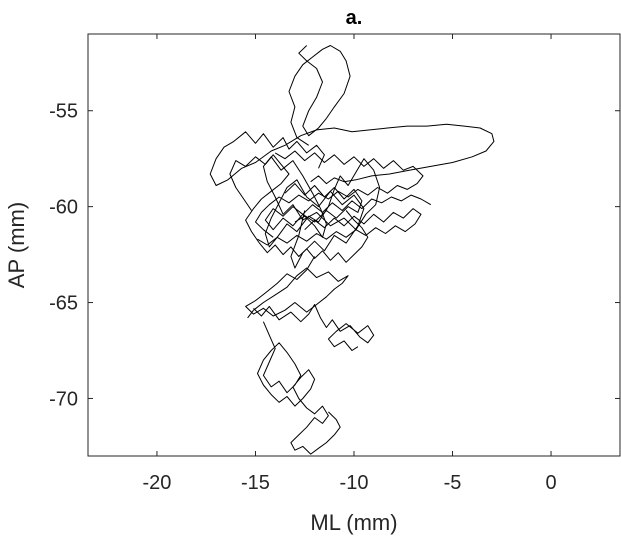 This screenshot has height=542, width=621. What do you see at coordinates (63, 304) in the screenshot?
I see `y-tick-label: -65` at bounding box center [63, 304].